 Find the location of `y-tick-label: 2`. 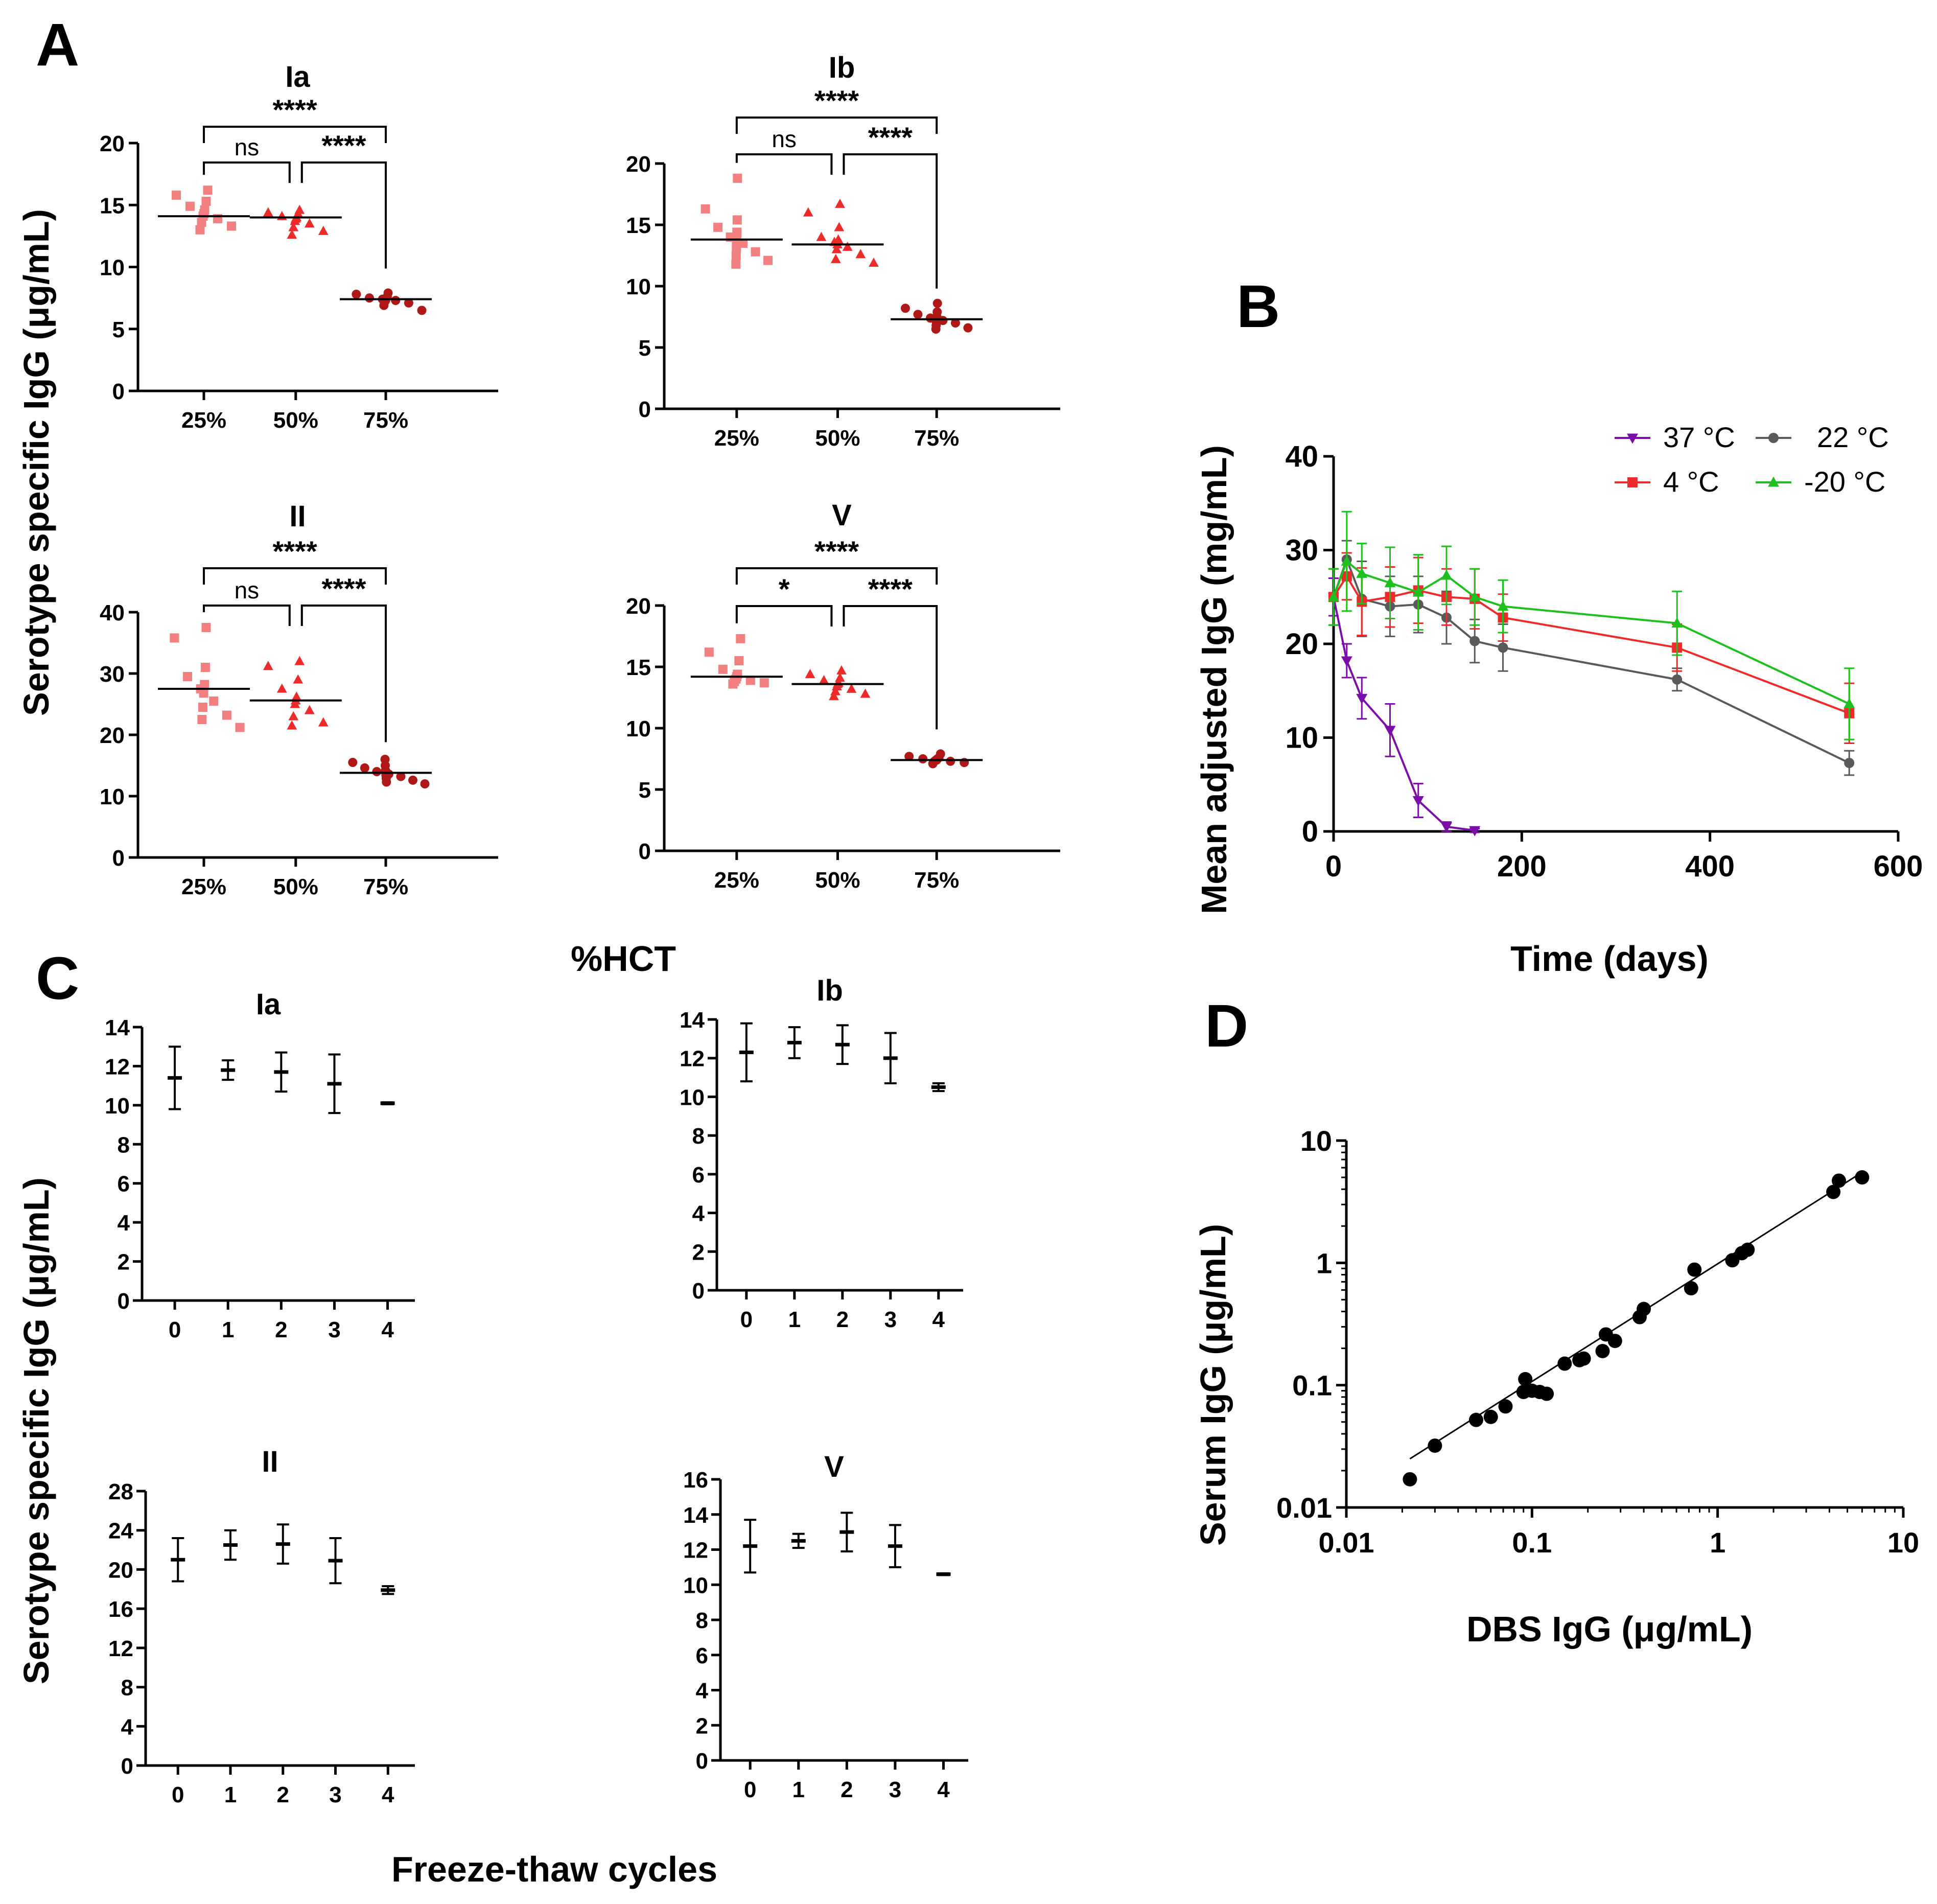

y-tick-label: 2 is located at coordinates (698, 1252).